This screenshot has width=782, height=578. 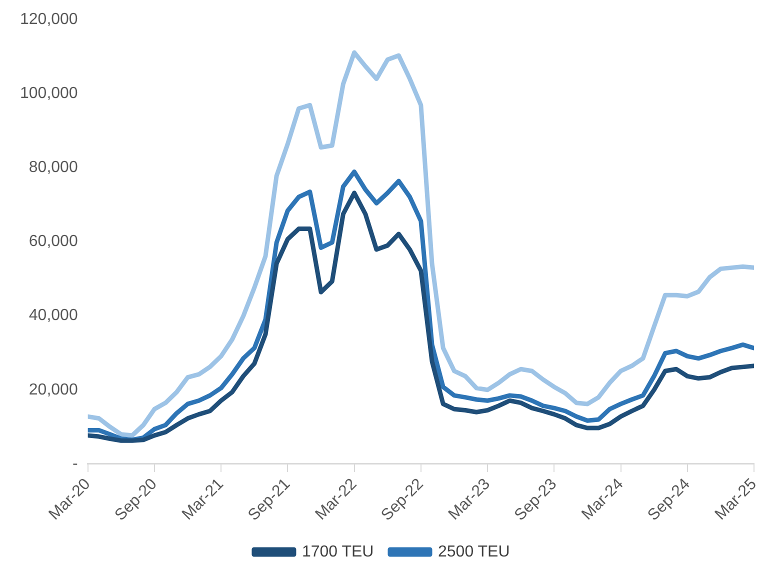 I want to click on y-tick-label: 120,000, so click(x=49, y=19).